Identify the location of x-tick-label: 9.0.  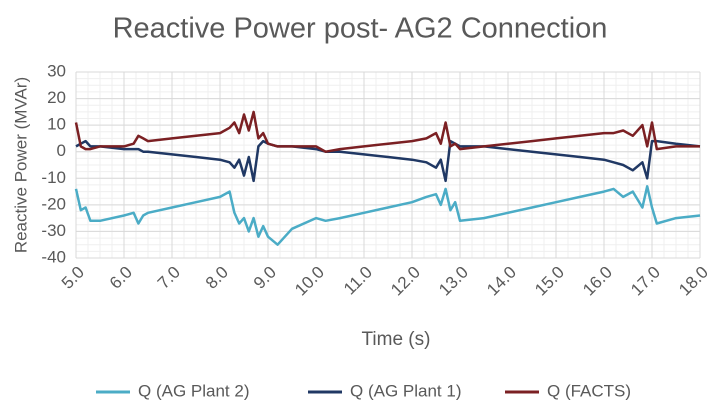
(265, 278).